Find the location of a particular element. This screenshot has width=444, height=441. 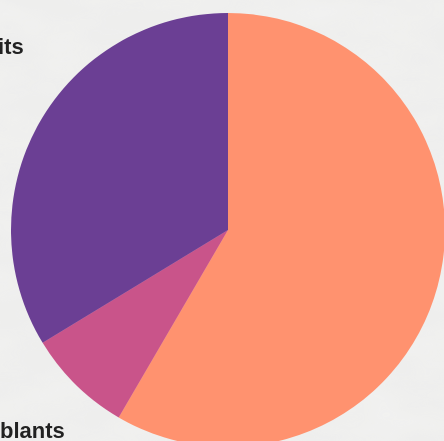

slice-label-top-left: its is located at coordinates (12, 46).